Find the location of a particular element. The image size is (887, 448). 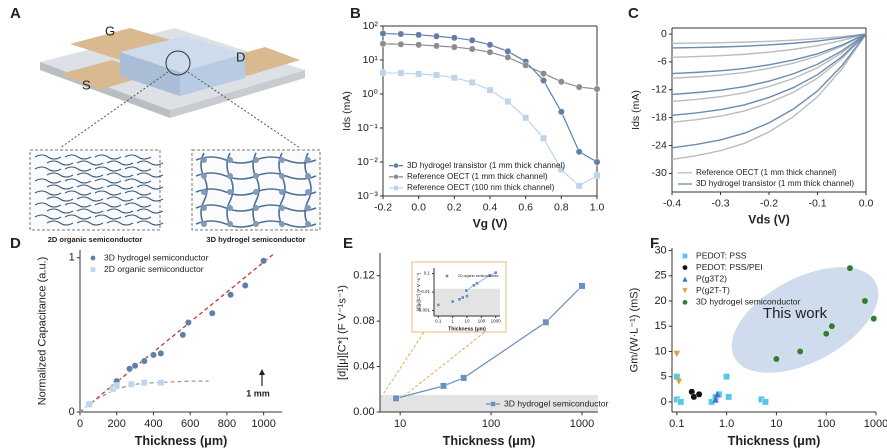

y-tick-label: -12 is located at coordinates (659, 90).